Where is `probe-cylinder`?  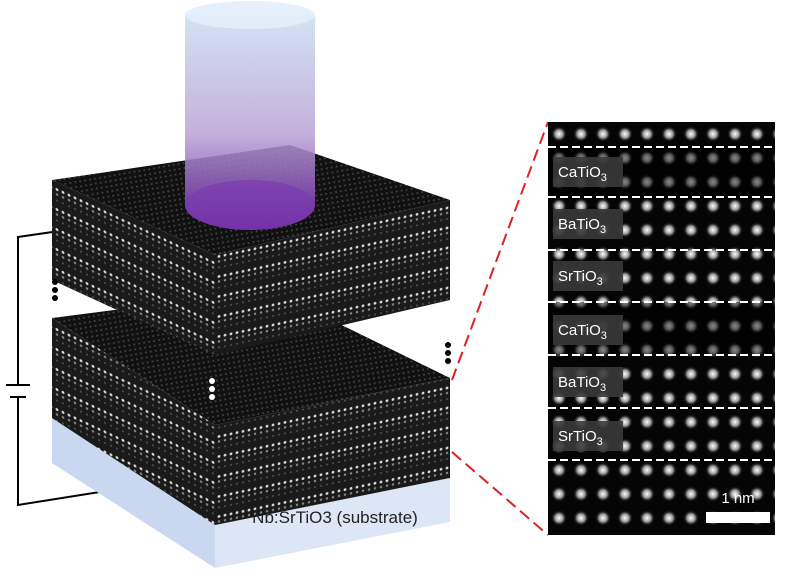
probe-cylinder is located at coordinates (250, 115).